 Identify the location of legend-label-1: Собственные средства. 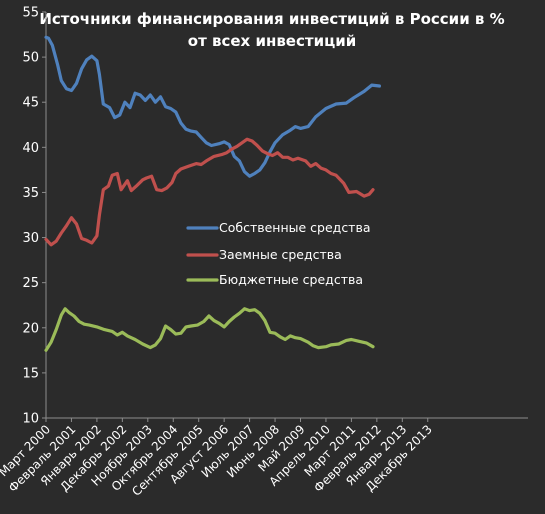
(295, 227).